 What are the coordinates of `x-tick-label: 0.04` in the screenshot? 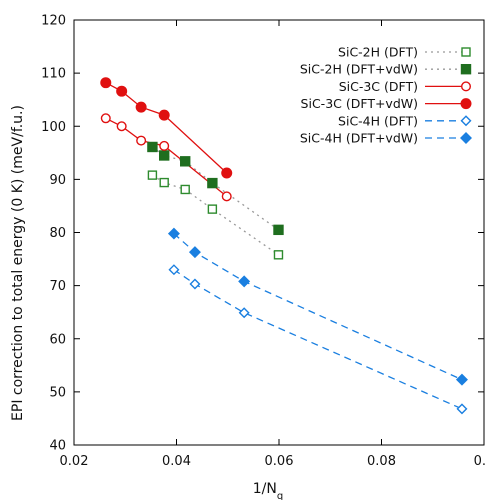 It's located at (176, 461).